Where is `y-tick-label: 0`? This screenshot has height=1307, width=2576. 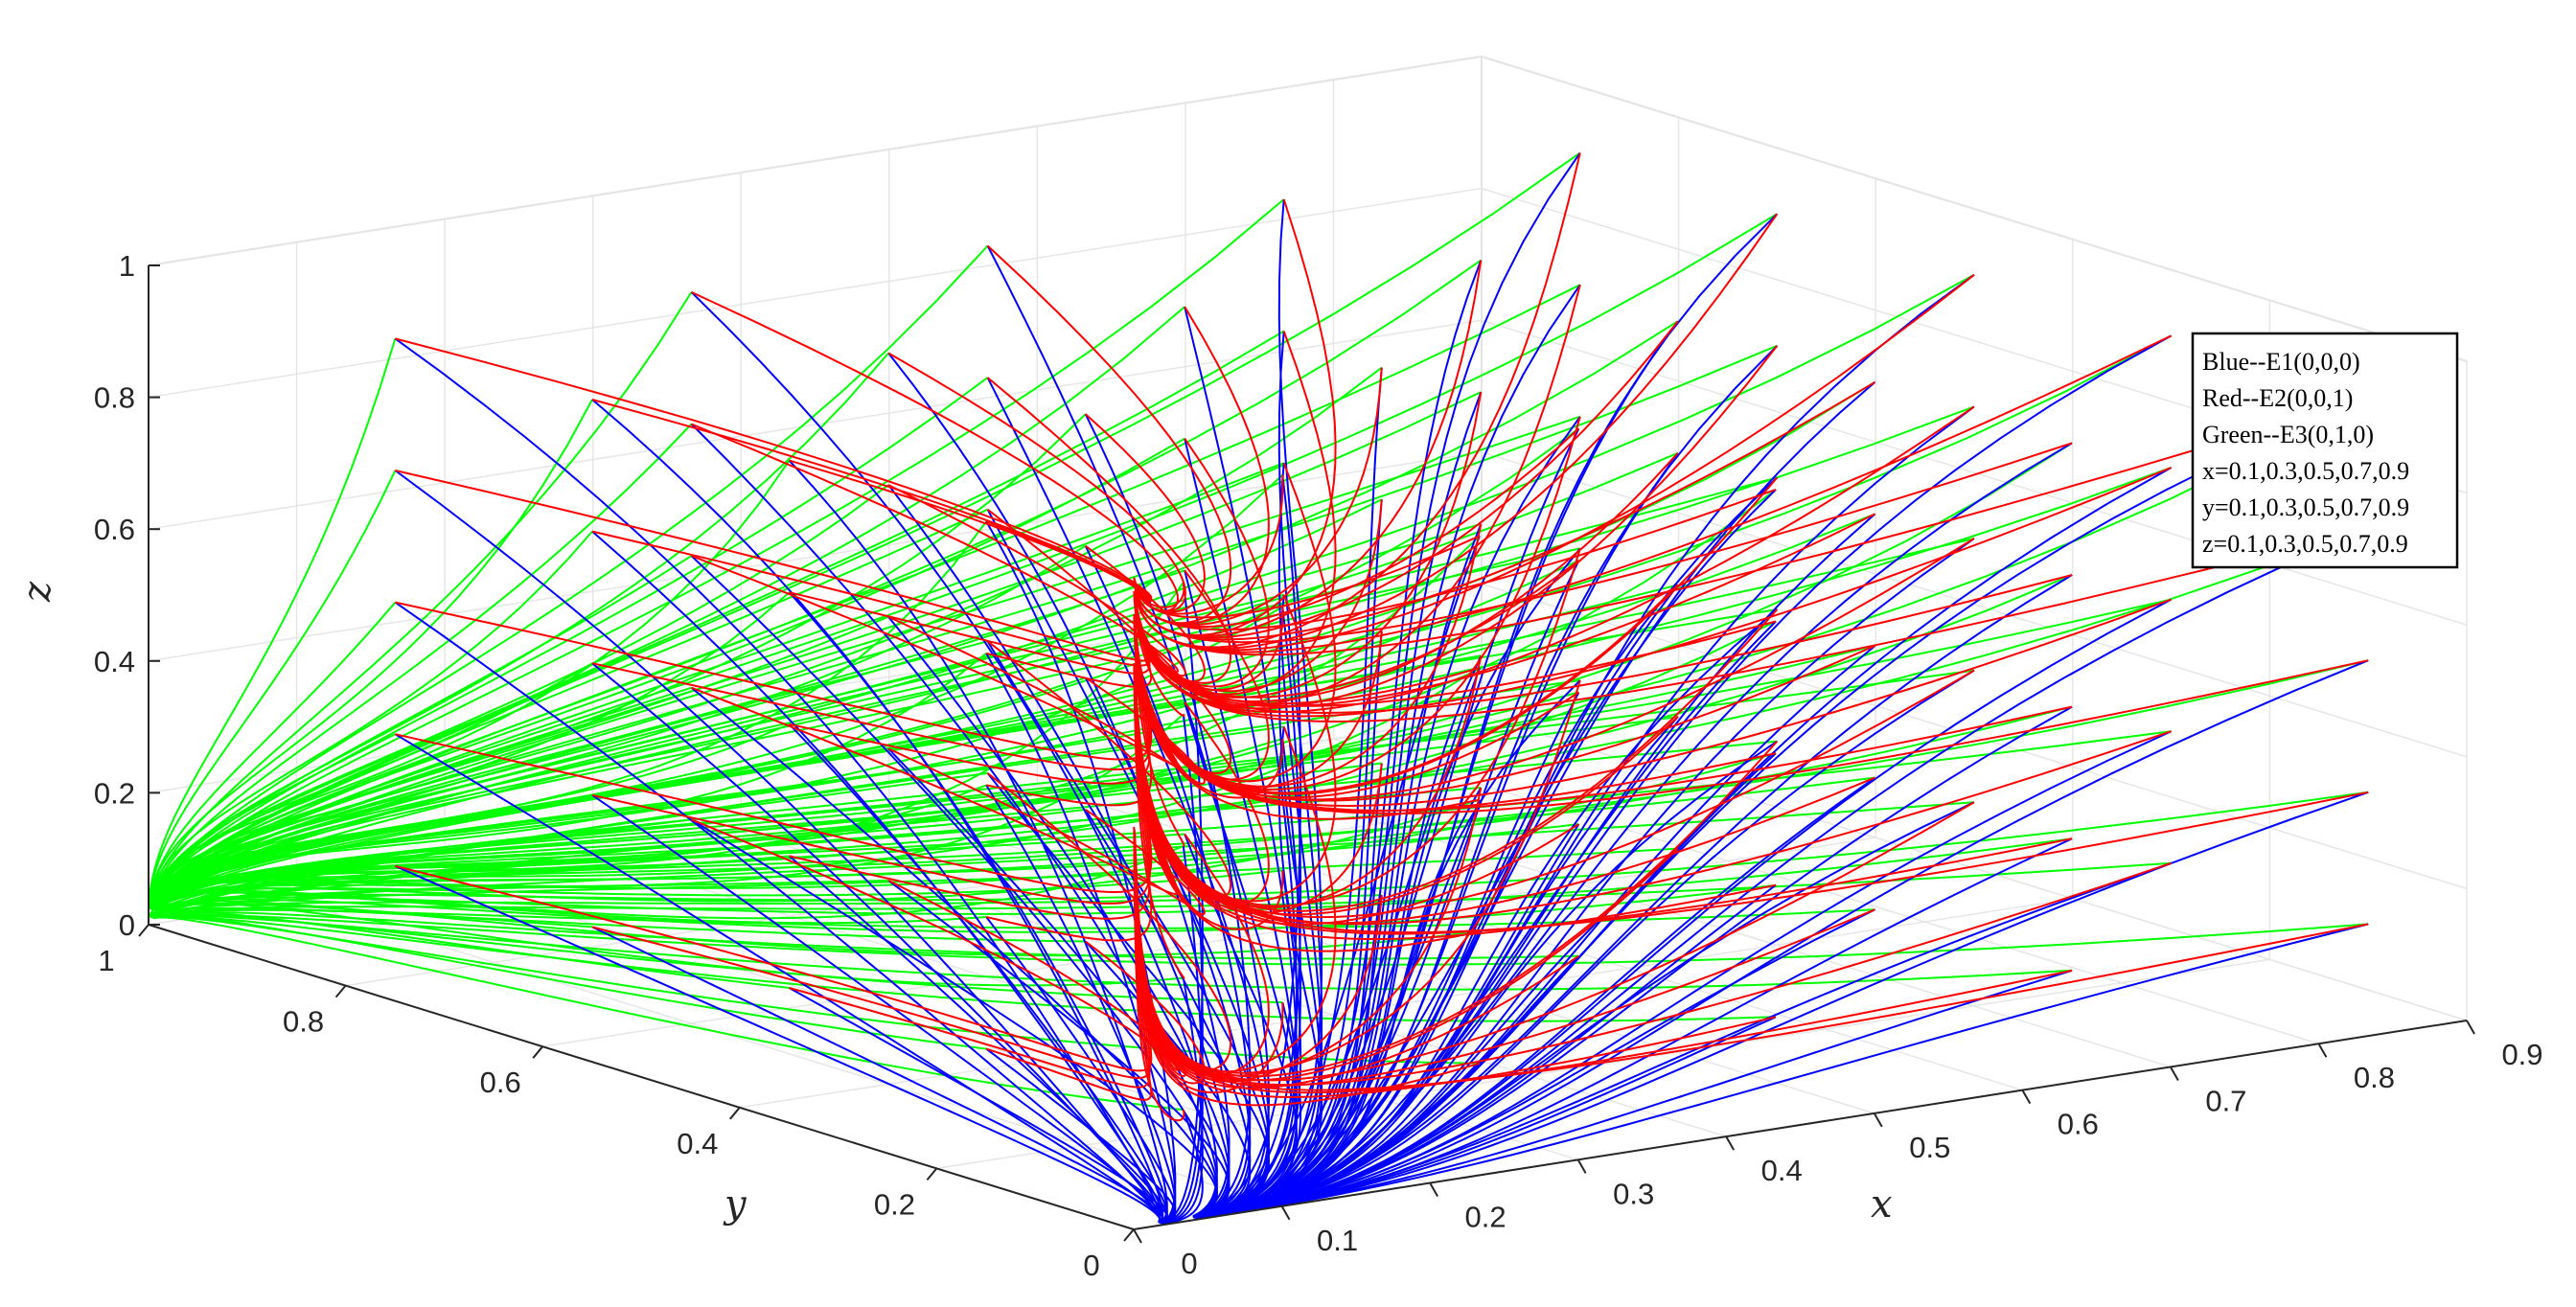 y-tick-label: 0 is located at coordinates (1091, 1265).